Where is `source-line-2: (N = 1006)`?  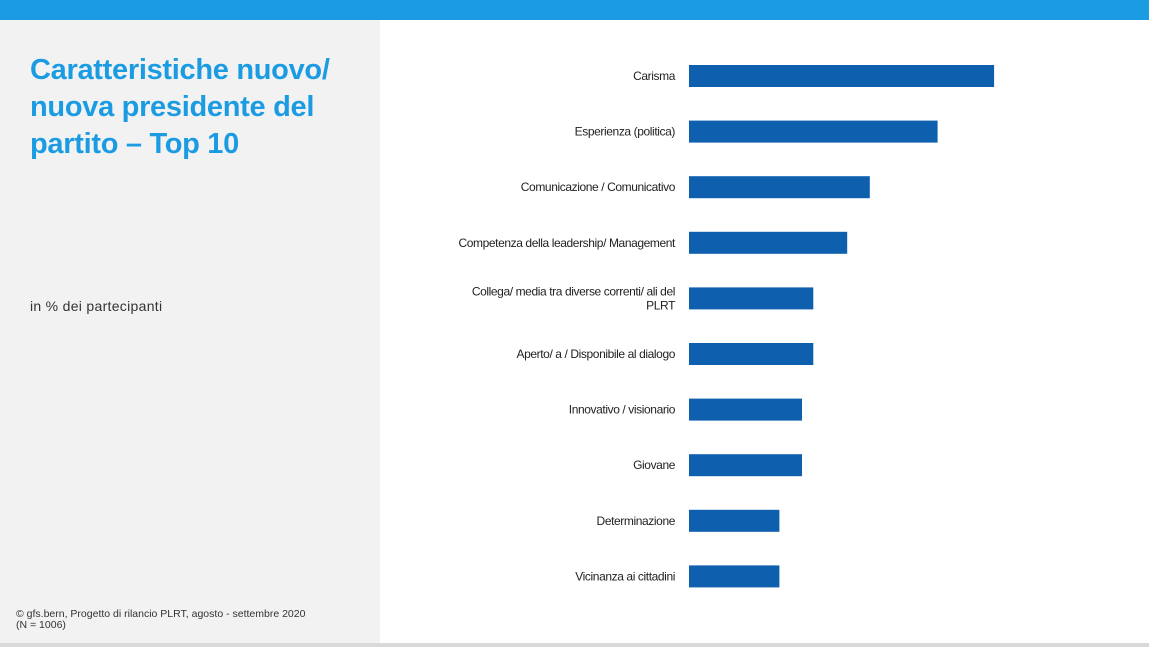
source-line-2: (N = 1006) is located at coordinates (41, 625).